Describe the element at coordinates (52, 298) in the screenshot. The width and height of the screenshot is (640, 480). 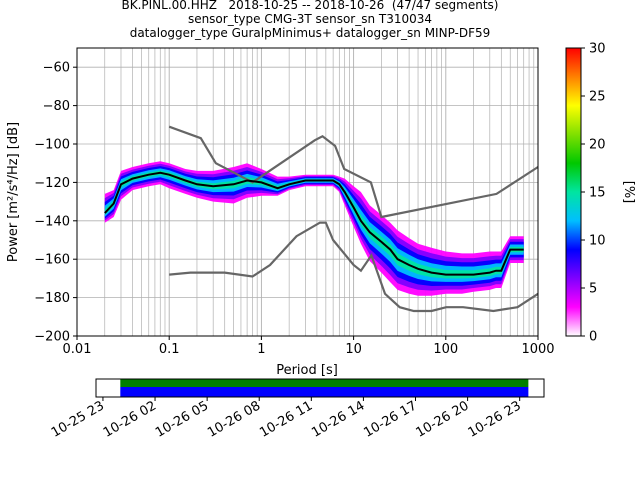
I see `y-tick-label: −180` at that location.